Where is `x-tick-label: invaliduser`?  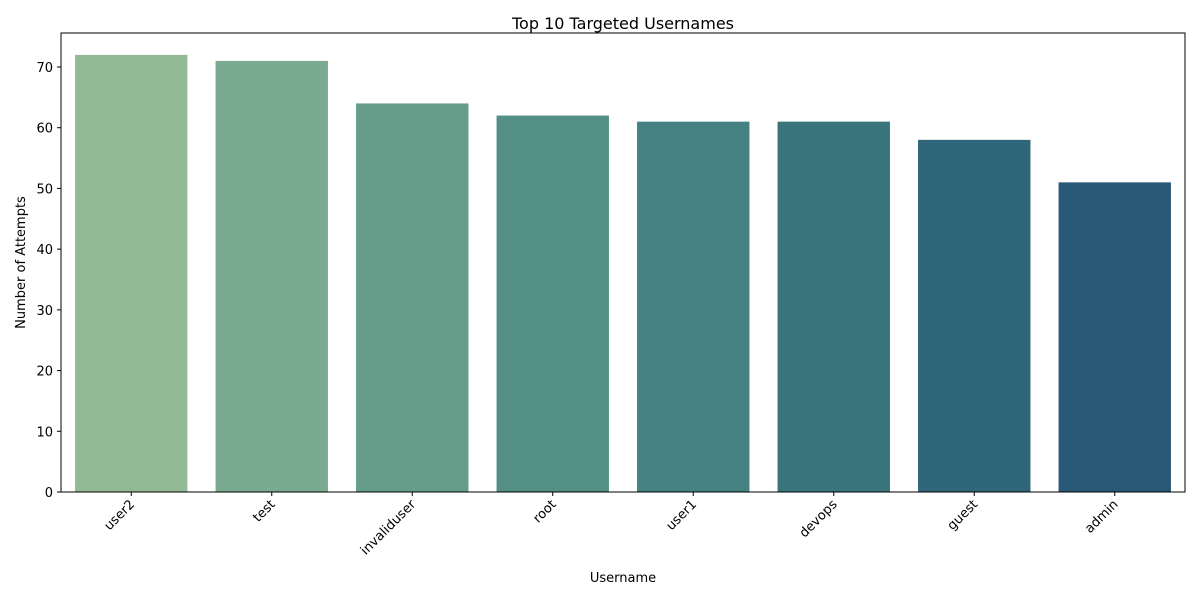
x-tick-label: invaliduser is located at coordinates (389, 528).